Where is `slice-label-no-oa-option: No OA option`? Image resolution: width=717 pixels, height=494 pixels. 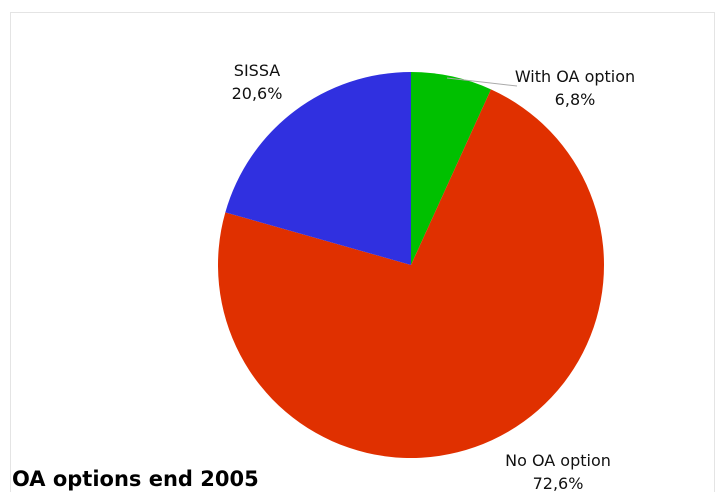 slice-label-no-oa-option: No OA option is located at coordinates (558, 460).